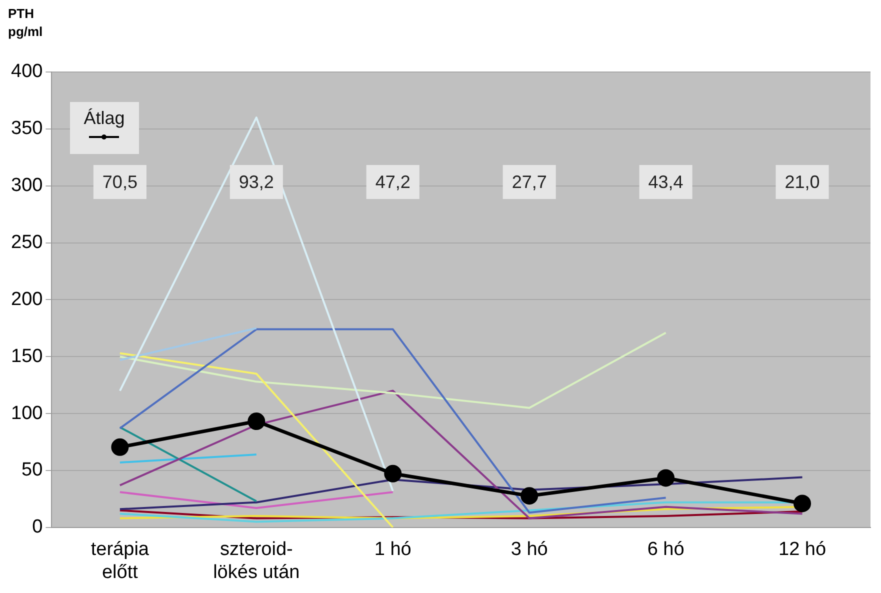 The width and height of the screenshot is (881, 593). I want to click on x-tick-label: terápia előtt, so click(120, 561).